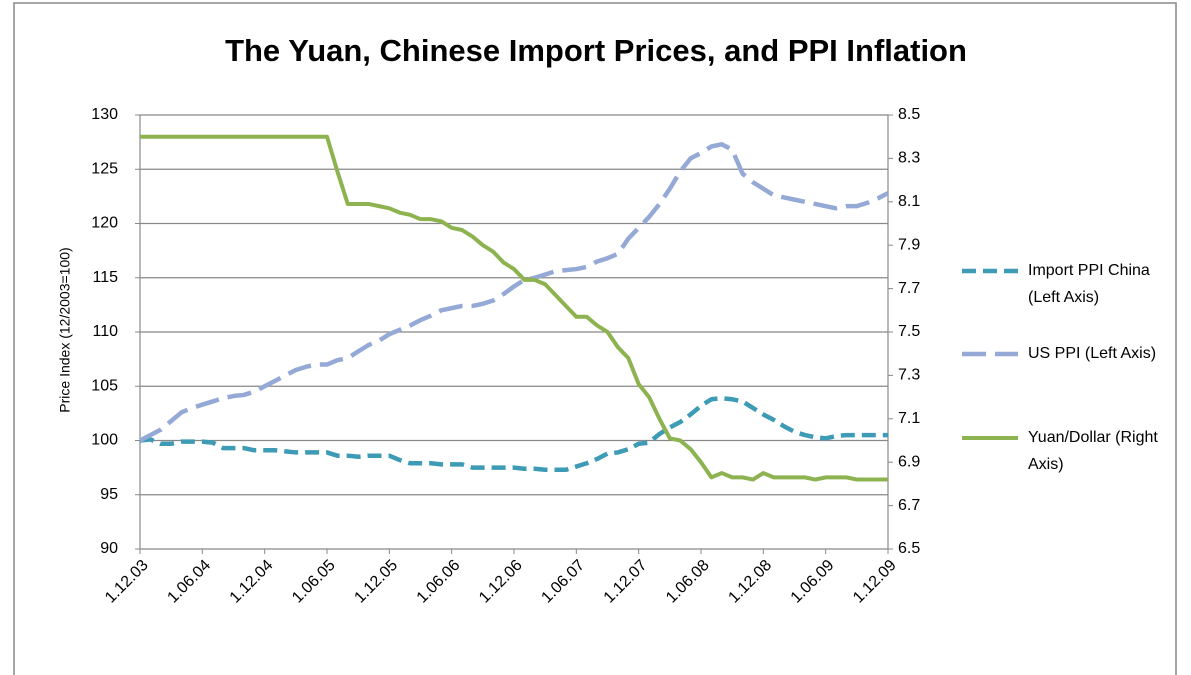 This screenshot has height=675, width=1191. I want to click on legend-label: Yuan/Dollar (Right Axis), so click(1093, 451).